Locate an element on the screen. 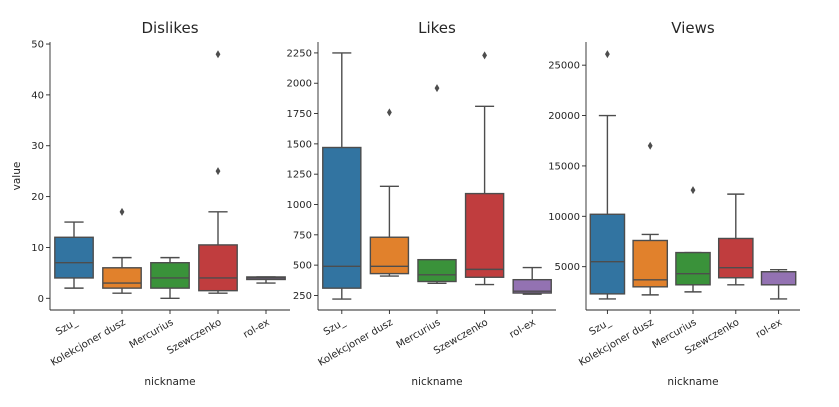  y-tick-label: 2000 is located at coordinates (299, 84).